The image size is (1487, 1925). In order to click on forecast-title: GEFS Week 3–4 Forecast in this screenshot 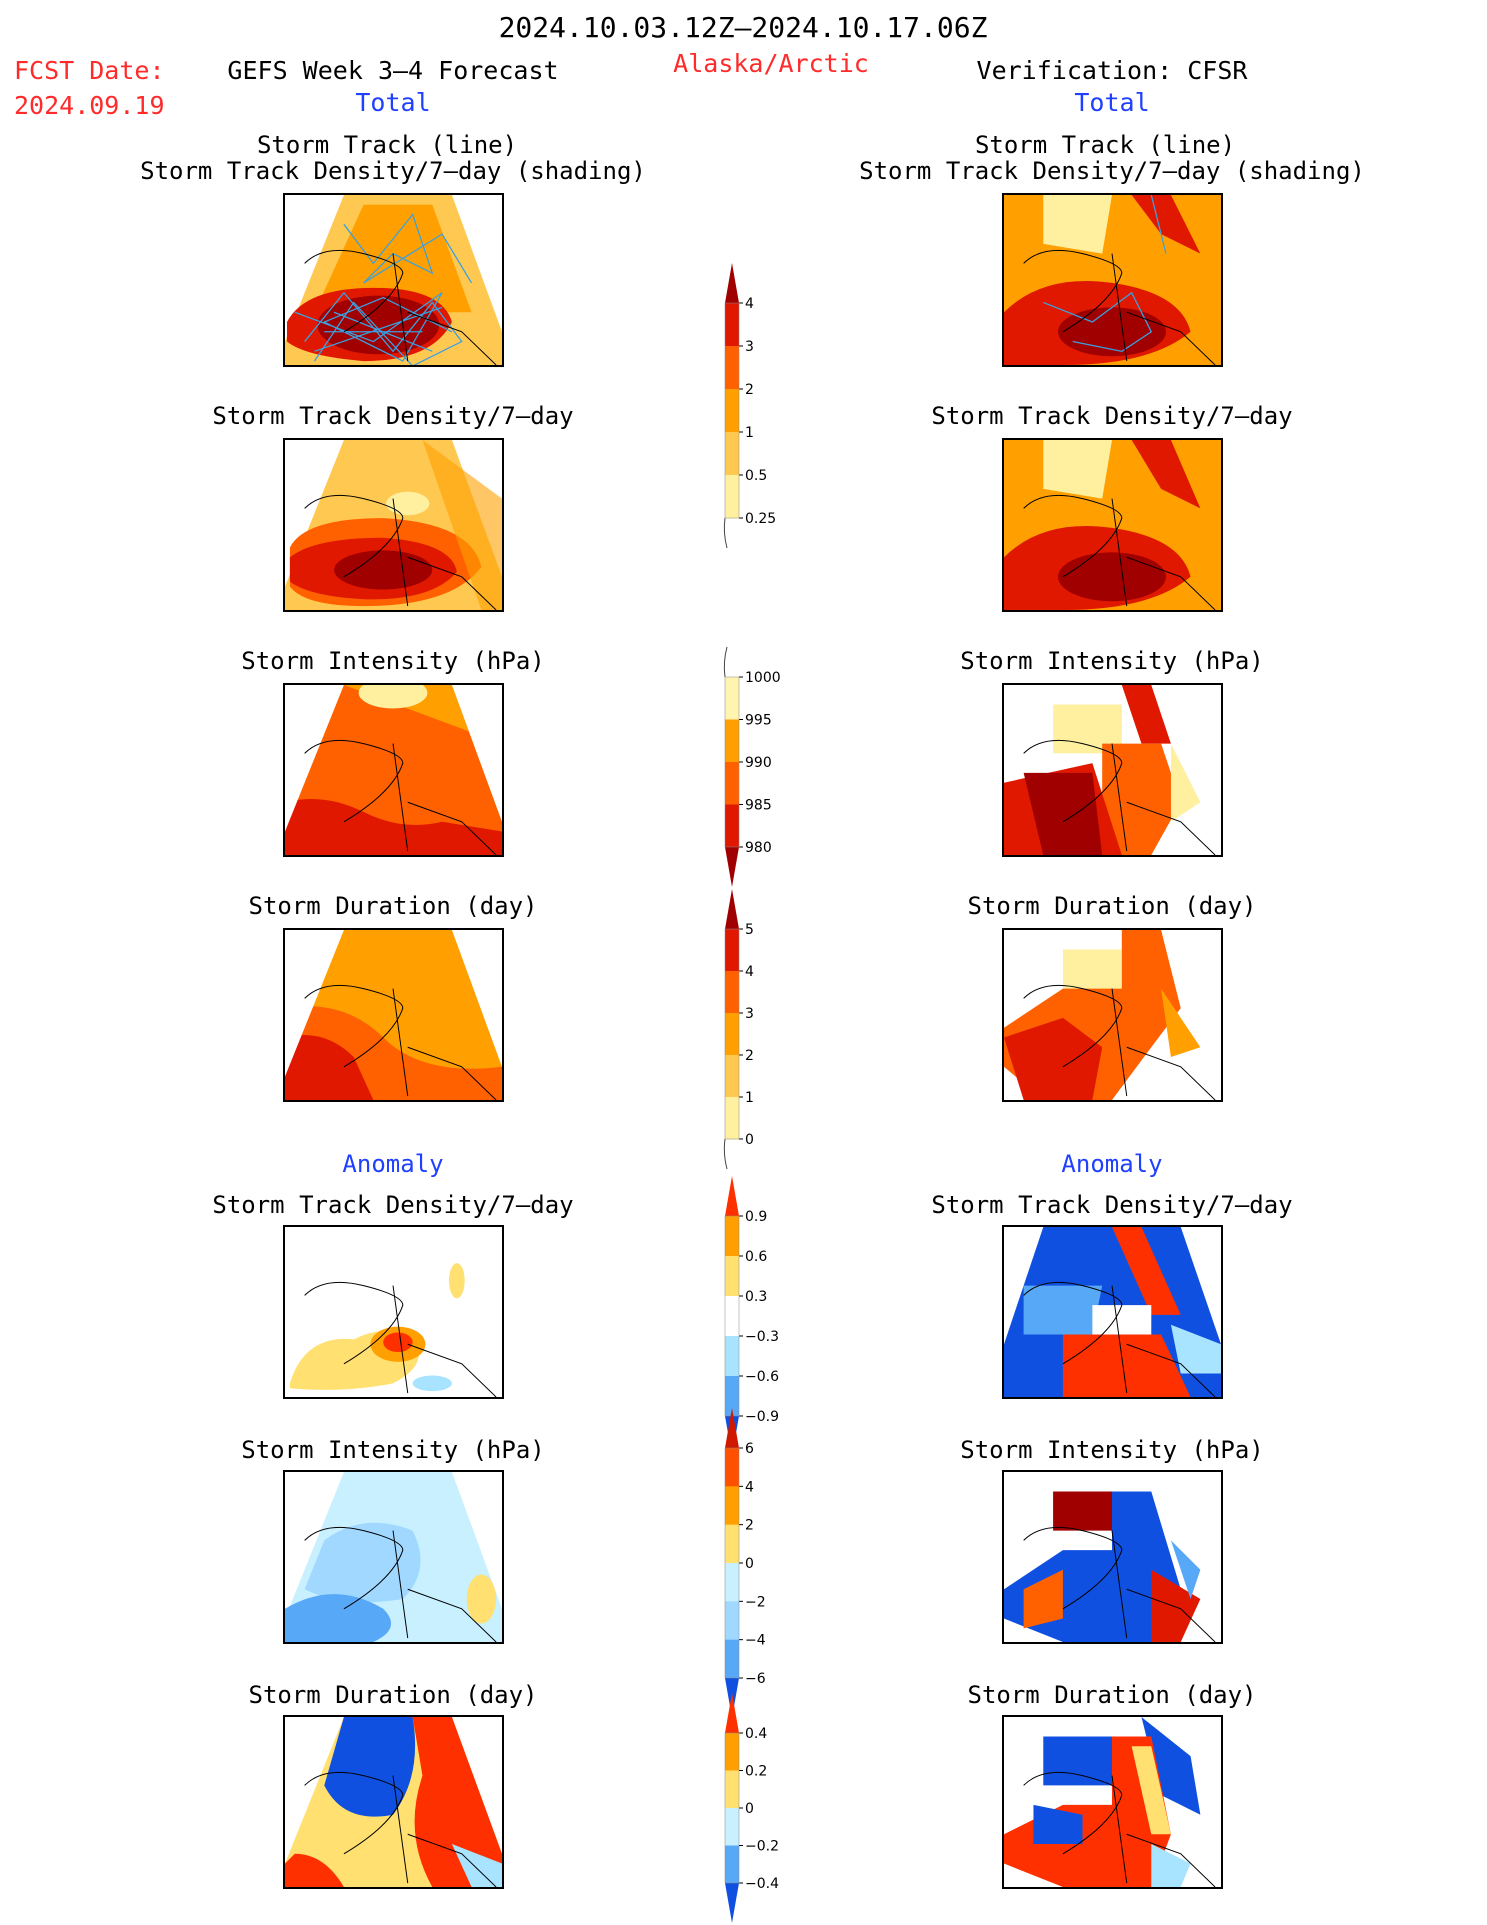, I will do `click(393, 70)`.